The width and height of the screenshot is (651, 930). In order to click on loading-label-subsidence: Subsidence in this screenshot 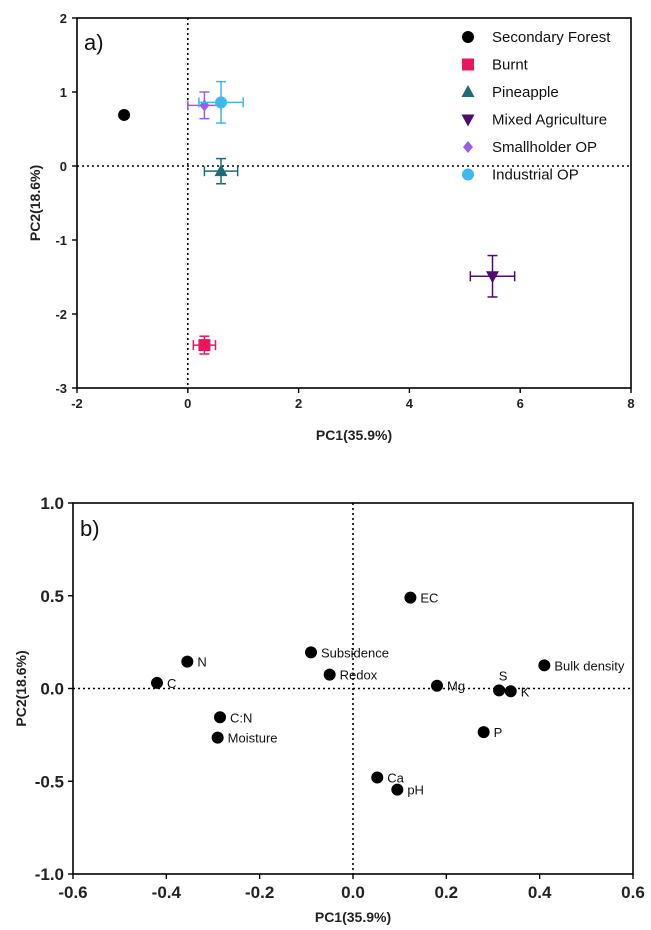, I will do `click(355, 652)`.